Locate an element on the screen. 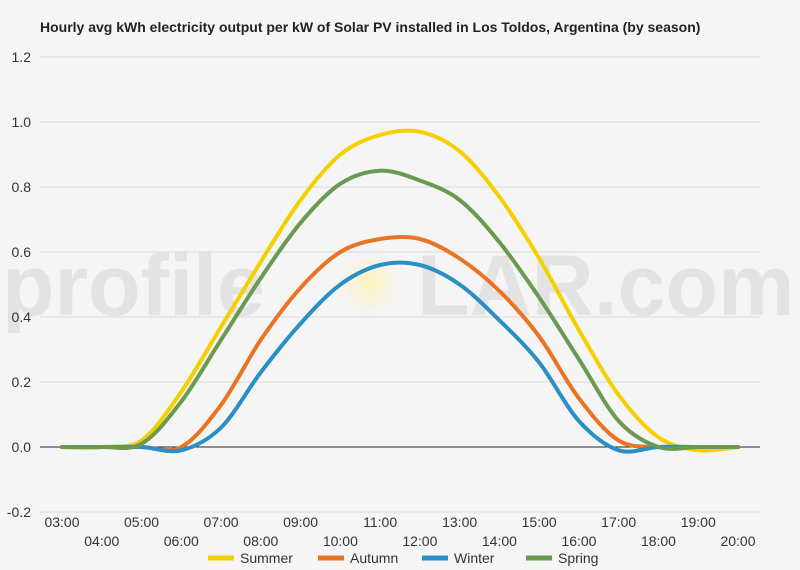 The width and height of the screenshot is (800, 570). watermark-text-right: LAR.com is located at coordinates (605, 286).